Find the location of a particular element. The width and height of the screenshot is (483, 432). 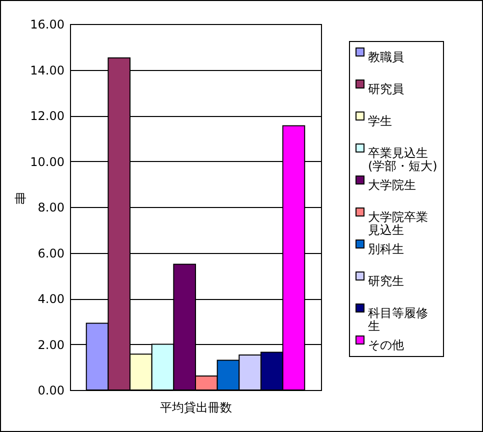

legend-label: 別科生 is located at coordinates (386, 249).